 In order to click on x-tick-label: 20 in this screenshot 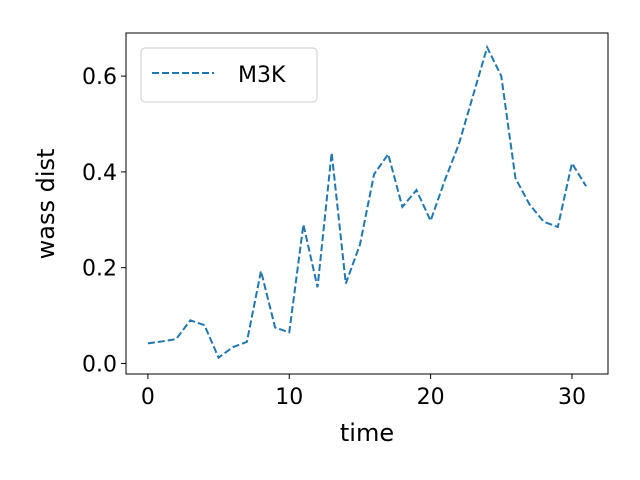, I will do `click(431, 397)`.